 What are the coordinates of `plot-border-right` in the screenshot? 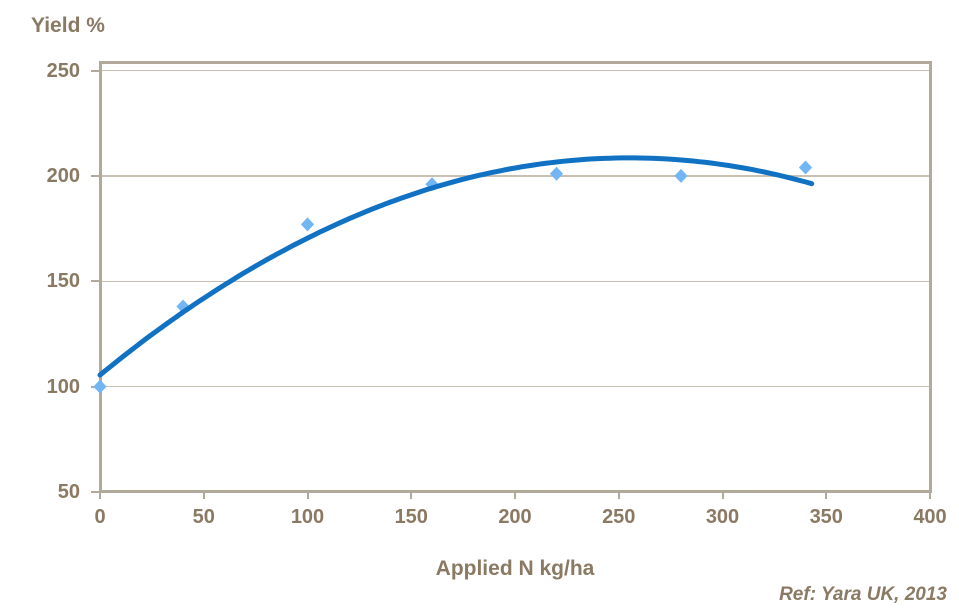 It's located at (930, 277).